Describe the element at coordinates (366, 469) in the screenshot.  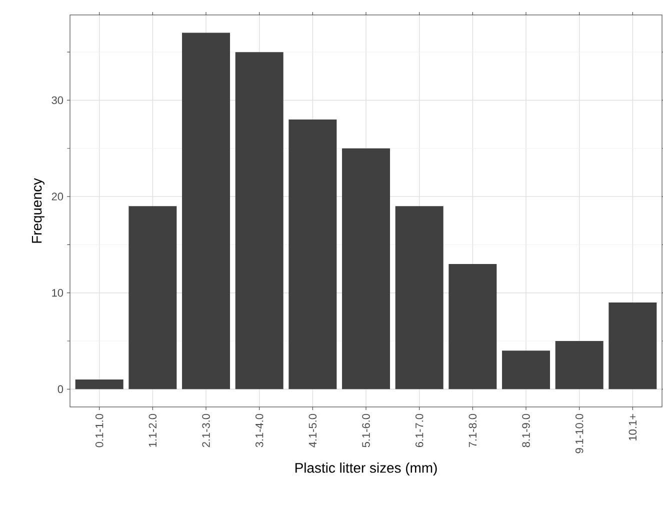
I see `x-axis-title: Plastic litter sizes (mm)` at that location.